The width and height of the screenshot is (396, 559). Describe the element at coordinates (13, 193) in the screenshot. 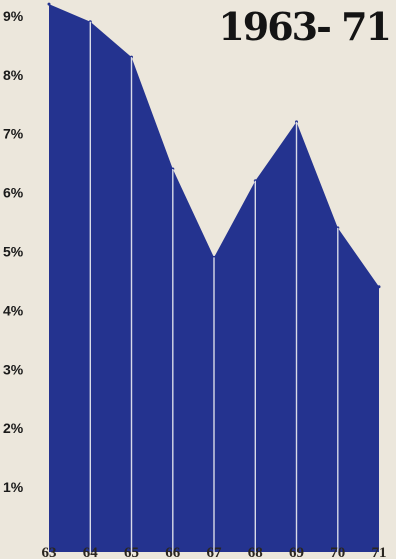

I see `y-tick-label: 6%` at that location.